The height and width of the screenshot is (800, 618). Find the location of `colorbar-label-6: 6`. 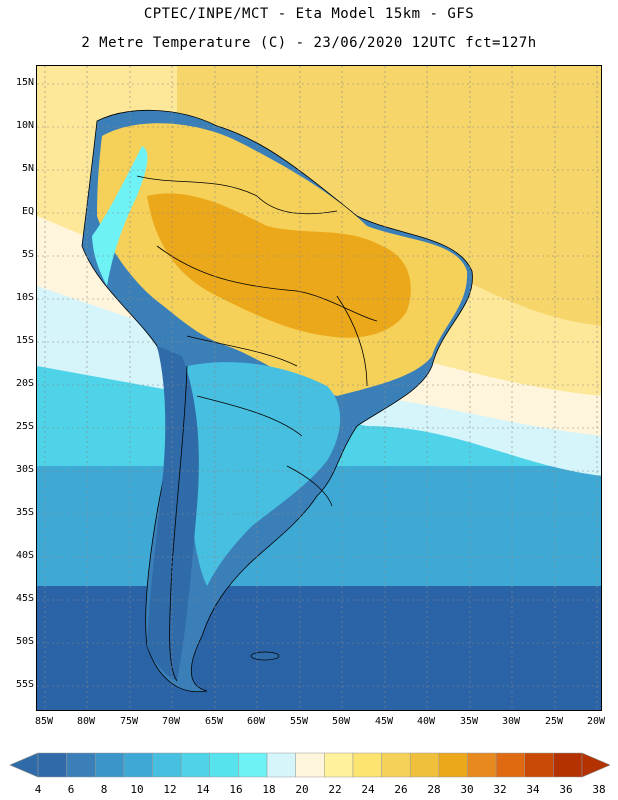

colorbar-label-6: 6 is located at coordinates (71, 789).